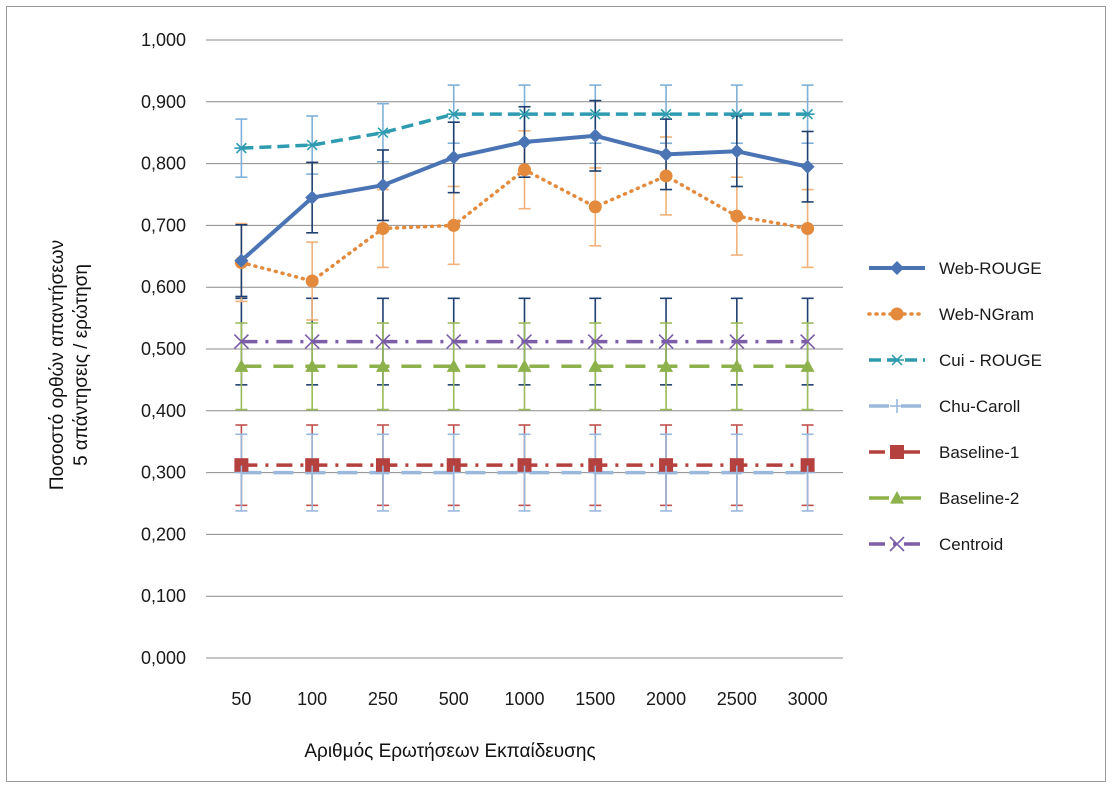 The height and width of the screenshot is (787, 1112). I want to click on legend-label: Web-NGram, so click(986, 314).